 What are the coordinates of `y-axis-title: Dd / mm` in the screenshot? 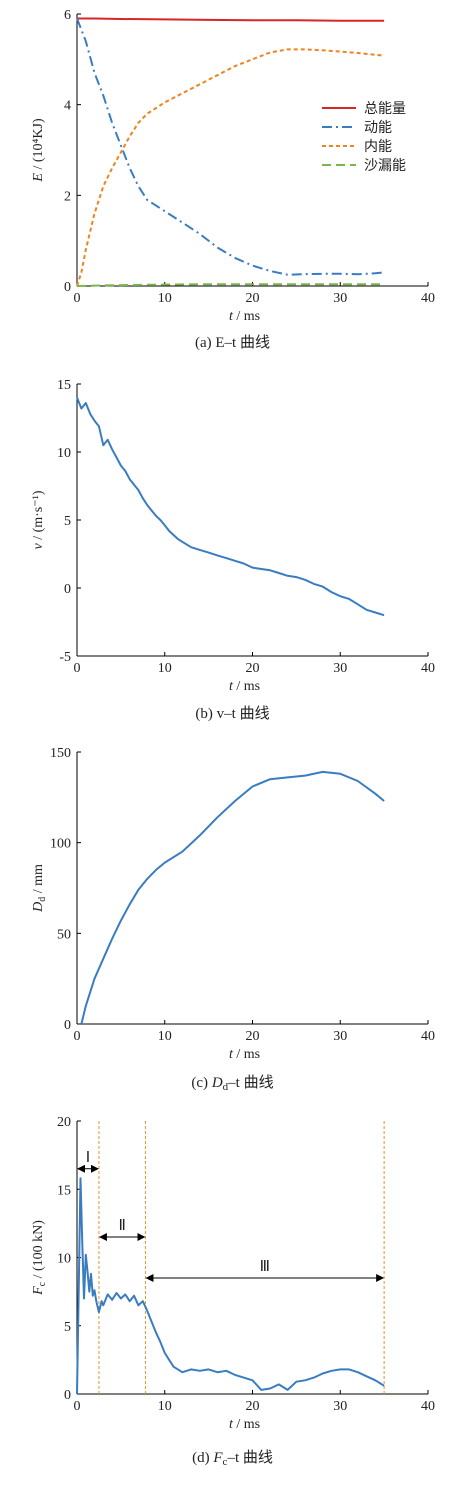 It's located at (39, 888).